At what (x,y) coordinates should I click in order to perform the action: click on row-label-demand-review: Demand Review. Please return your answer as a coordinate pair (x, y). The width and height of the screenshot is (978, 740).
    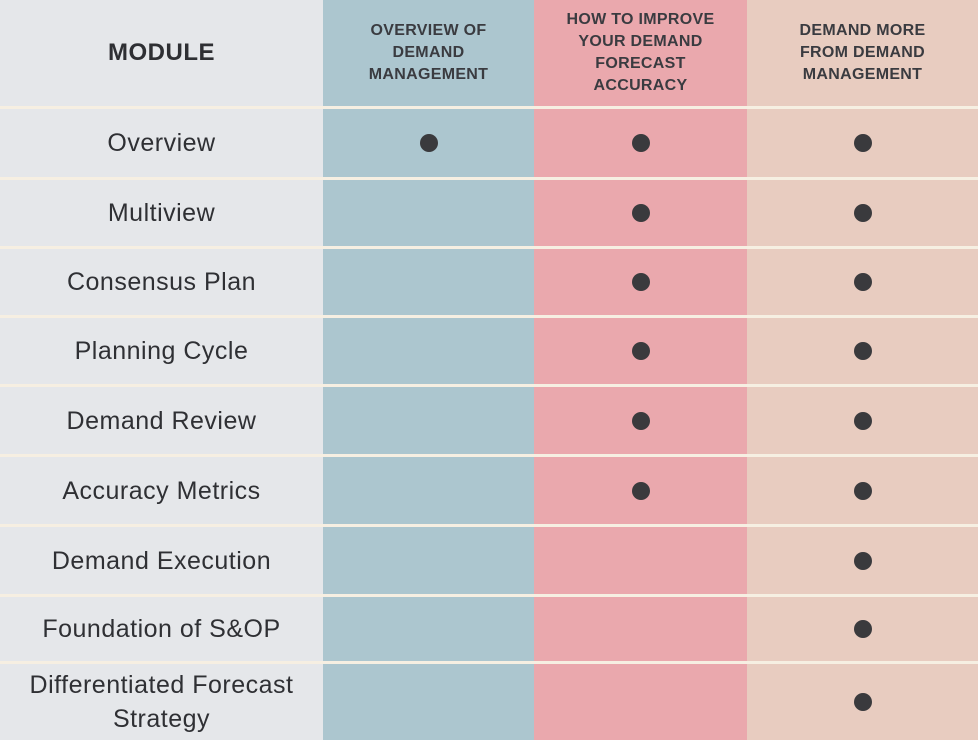
    Looking at the image, I should click on (161, 420).